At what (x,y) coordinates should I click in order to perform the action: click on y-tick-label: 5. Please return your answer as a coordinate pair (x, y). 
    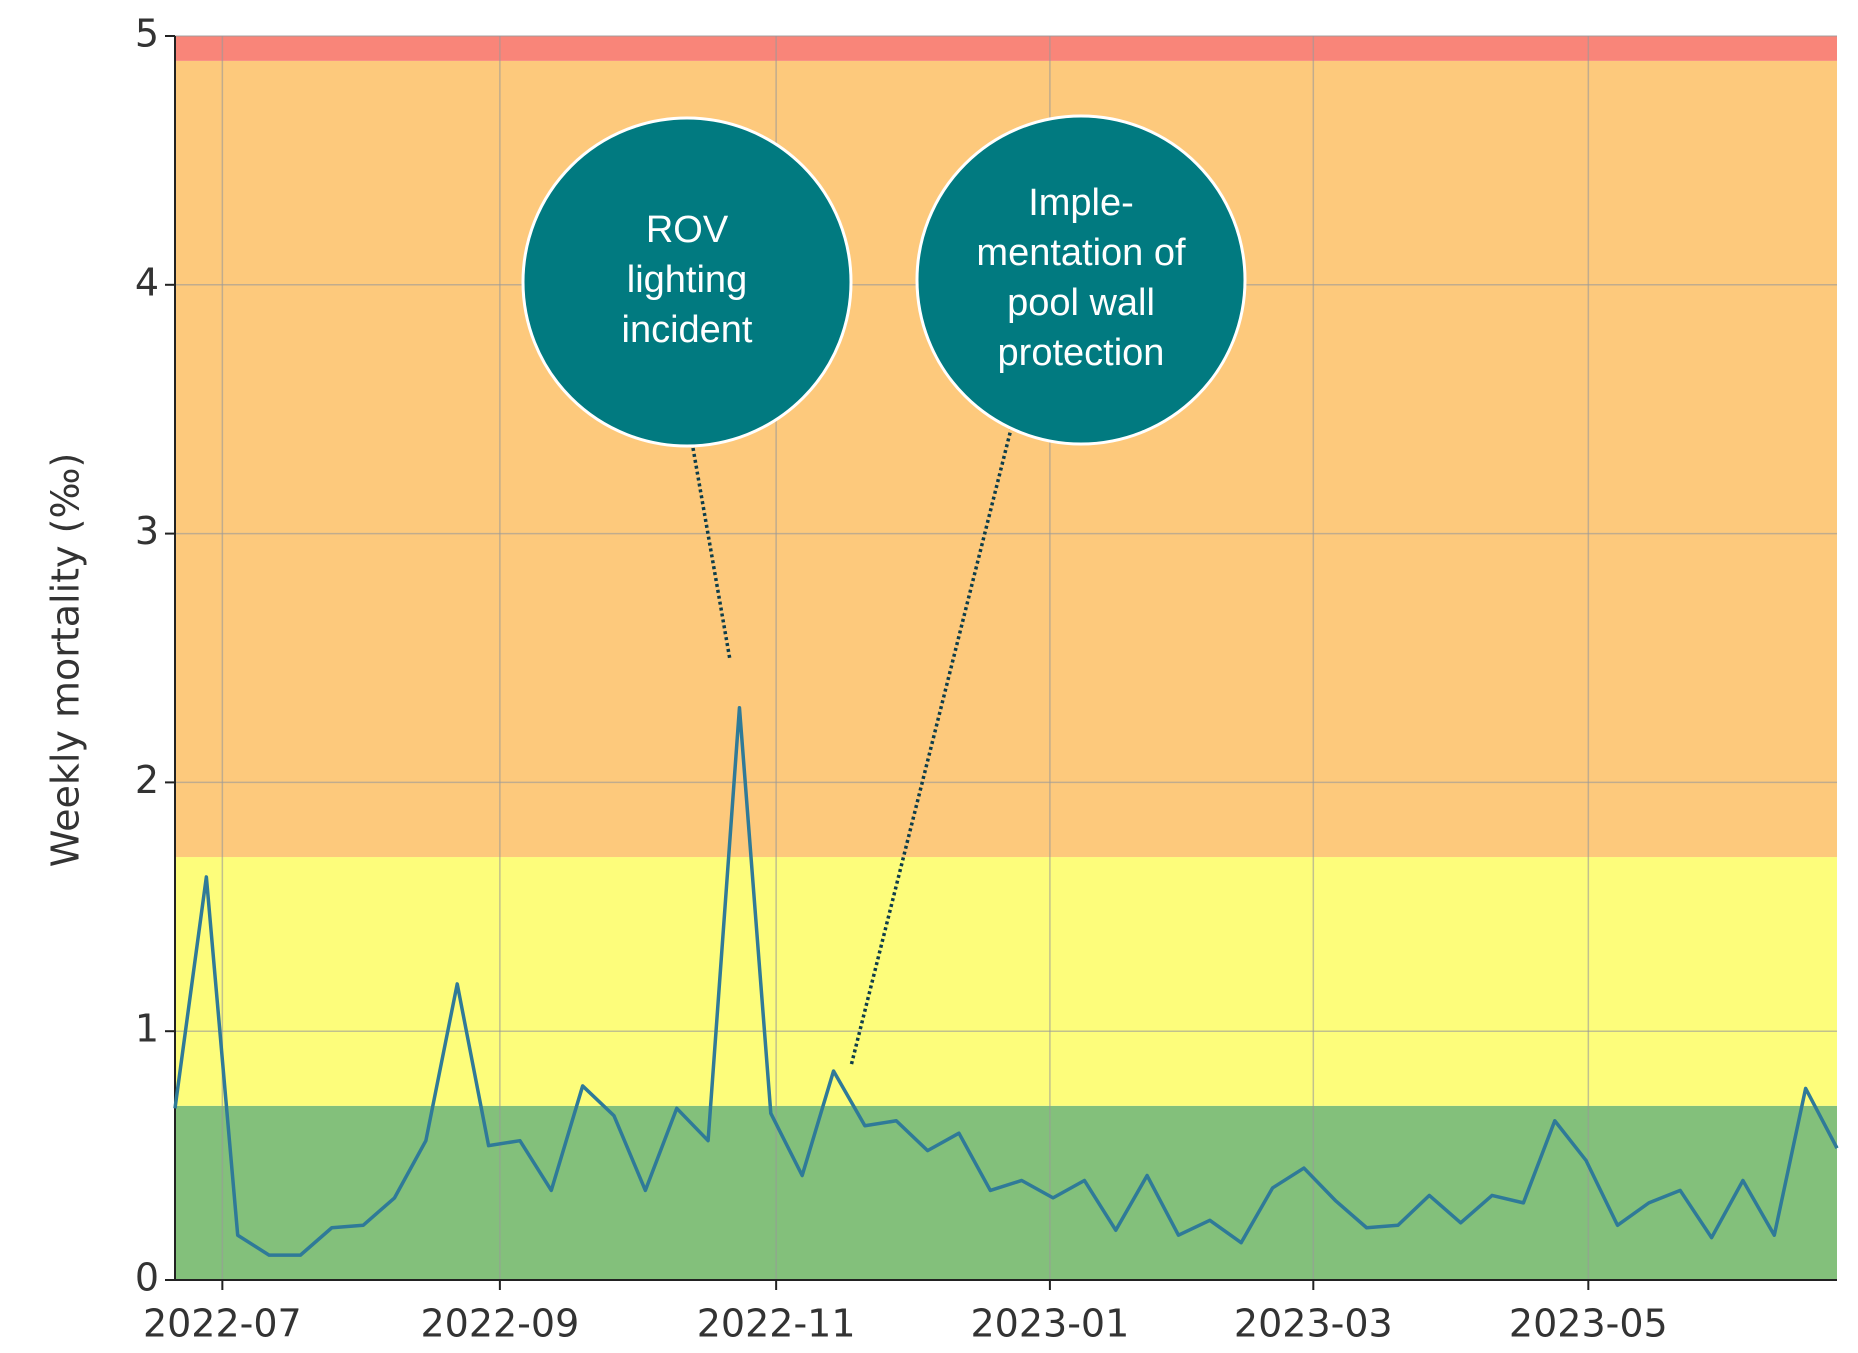
    Looking at the image, I should click on (147, 34).